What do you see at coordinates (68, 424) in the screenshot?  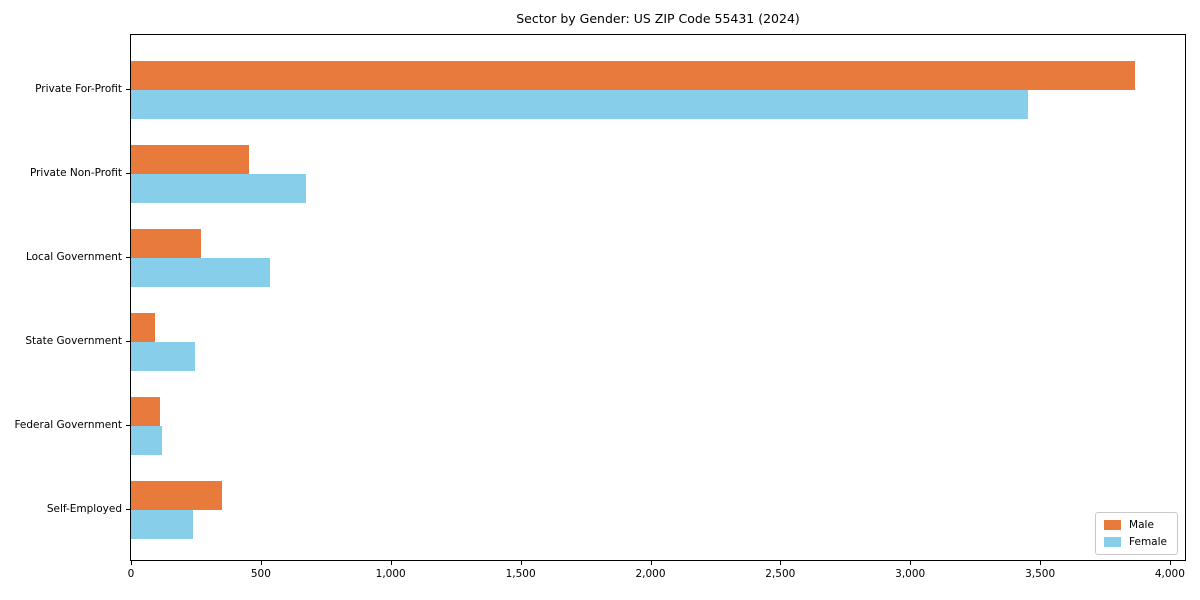 I see `y-axis-label: Federal Government` at bounding box center [68, 424].